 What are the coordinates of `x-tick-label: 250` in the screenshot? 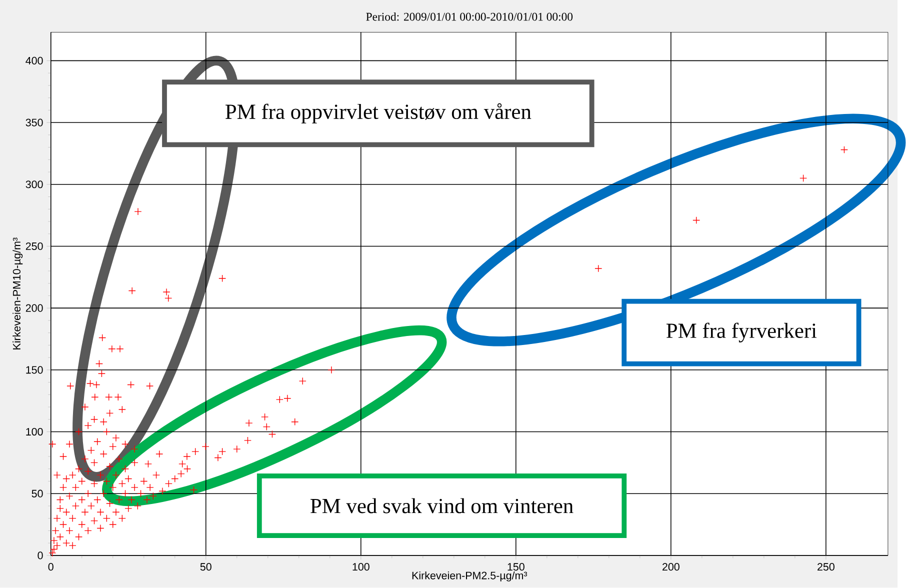 It's located at (826, 567).